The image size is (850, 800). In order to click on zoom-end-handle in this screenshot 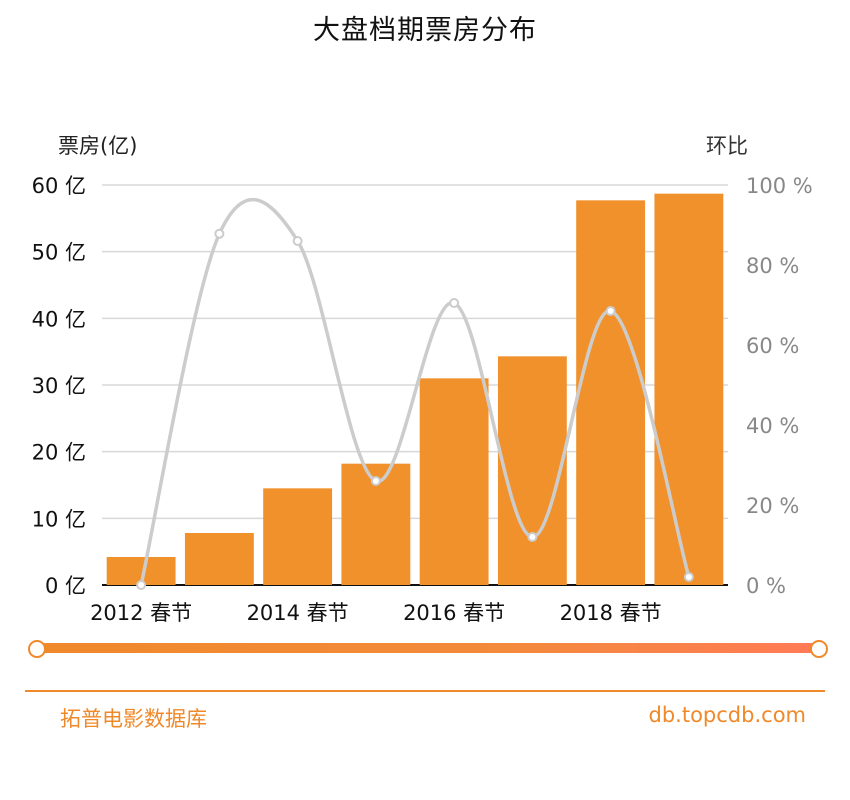, I will do `click(819, 649)`.